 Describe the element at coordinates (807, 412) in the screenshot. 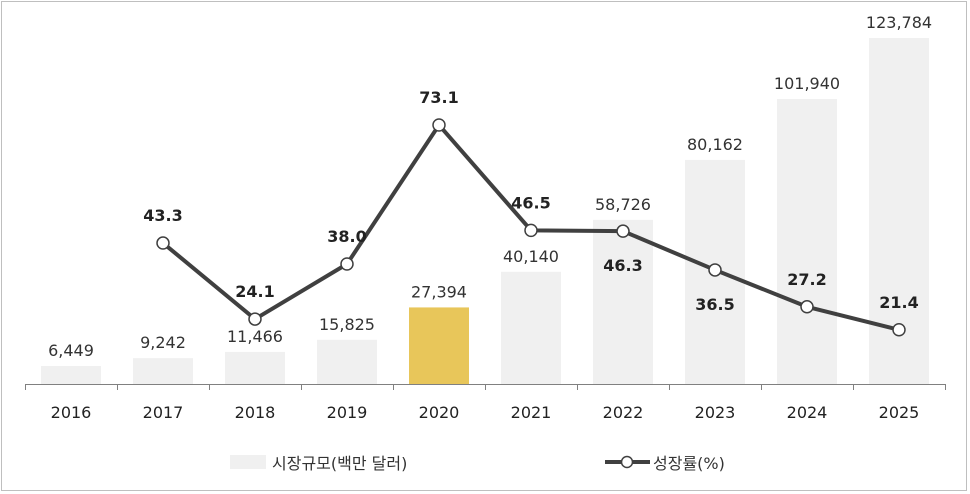

I see `x-tick-label-2024: 2024` at that location.